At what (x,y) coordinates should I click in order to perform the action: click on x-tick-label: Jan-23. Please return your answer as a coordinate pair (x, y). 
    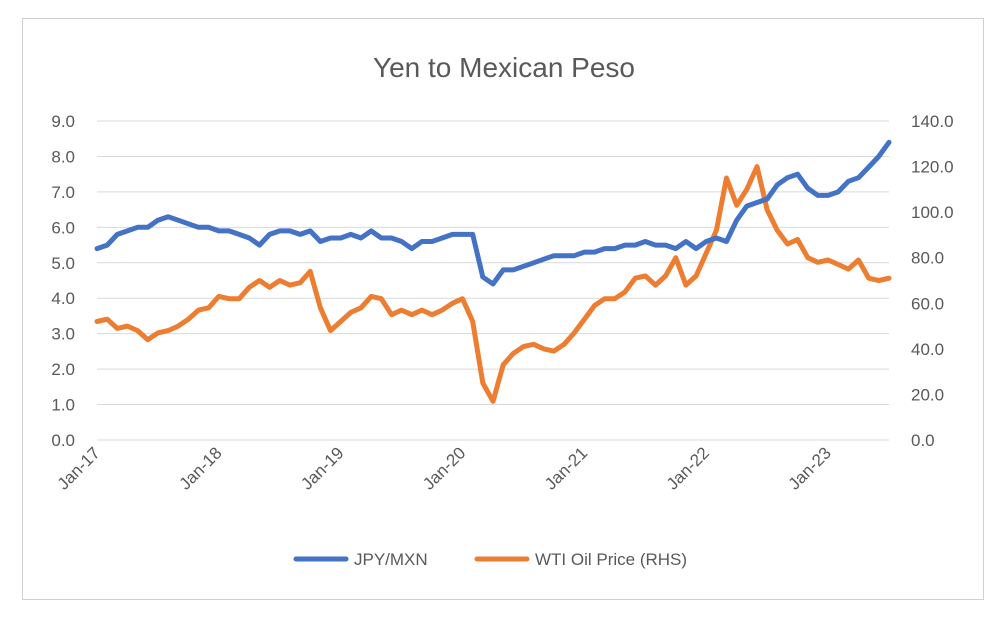
    Looking at the image, I should click on (810, 468).